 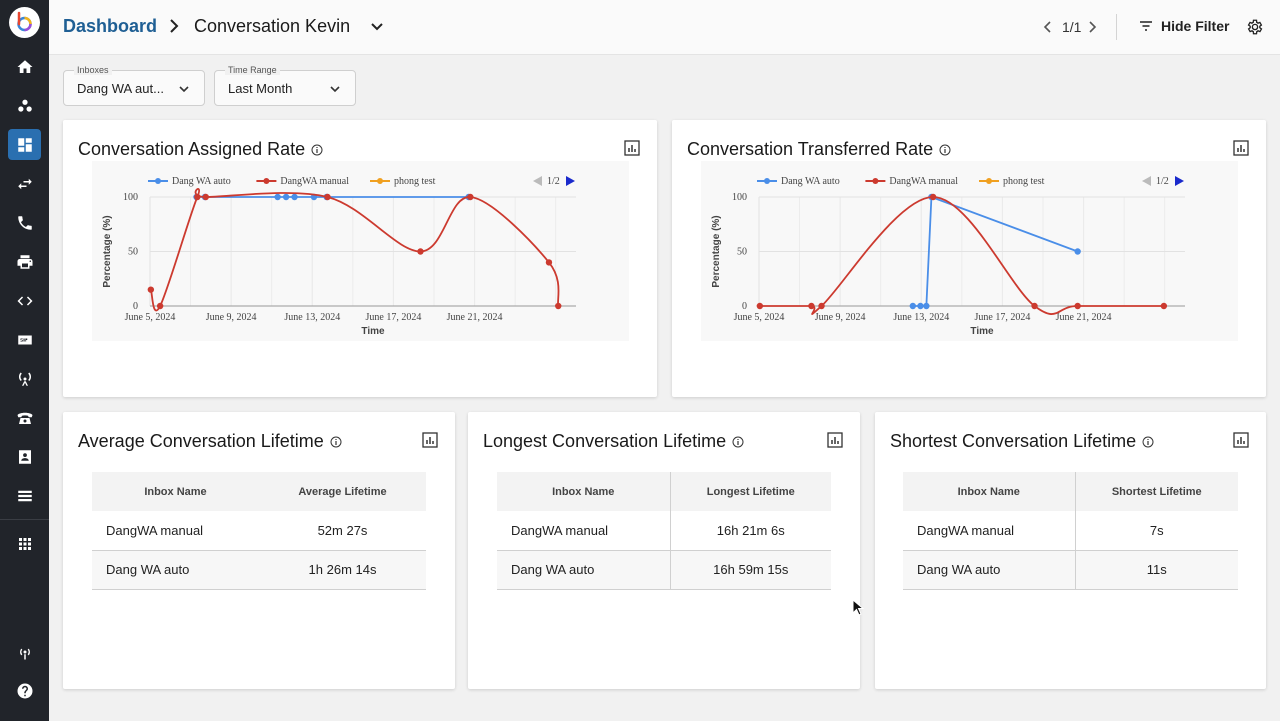 I want to click on assigned-rate-title: Conversation Assigned Rate, so click(x=192, y=149).